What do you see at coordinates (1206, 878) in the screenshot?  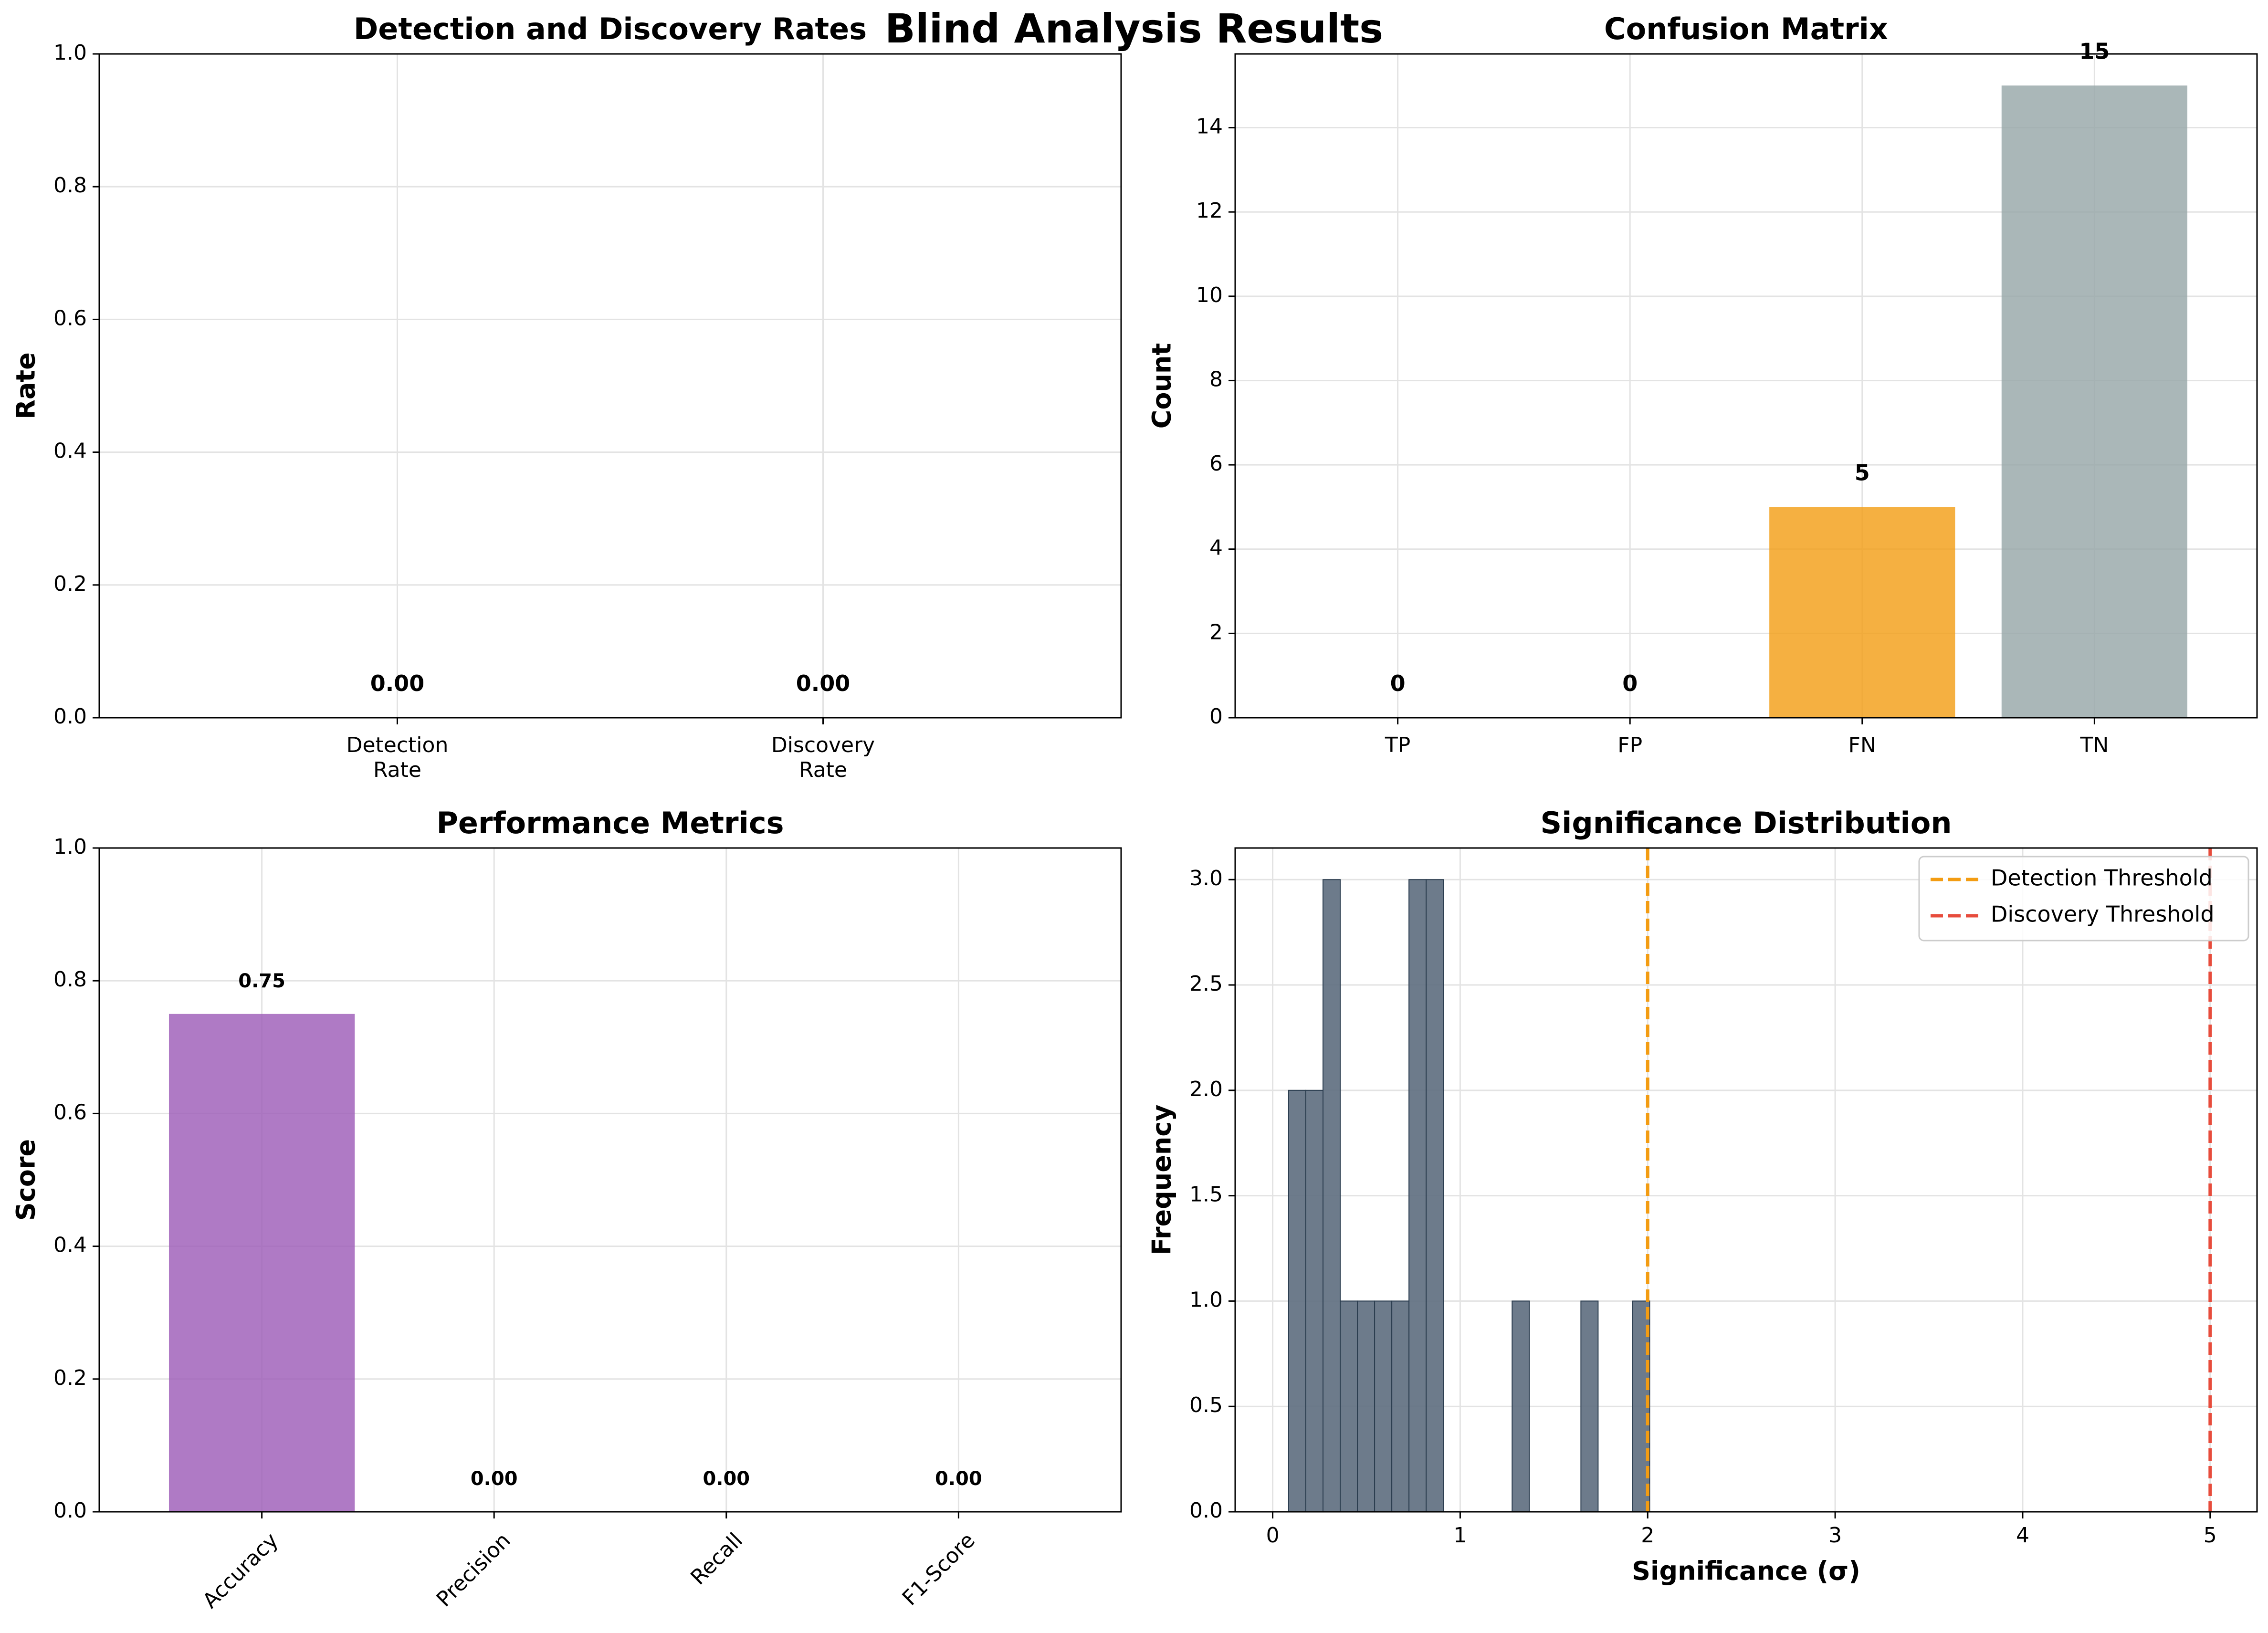 I see `y-tick-label: 3.0` at bounding box center [1206, 878].